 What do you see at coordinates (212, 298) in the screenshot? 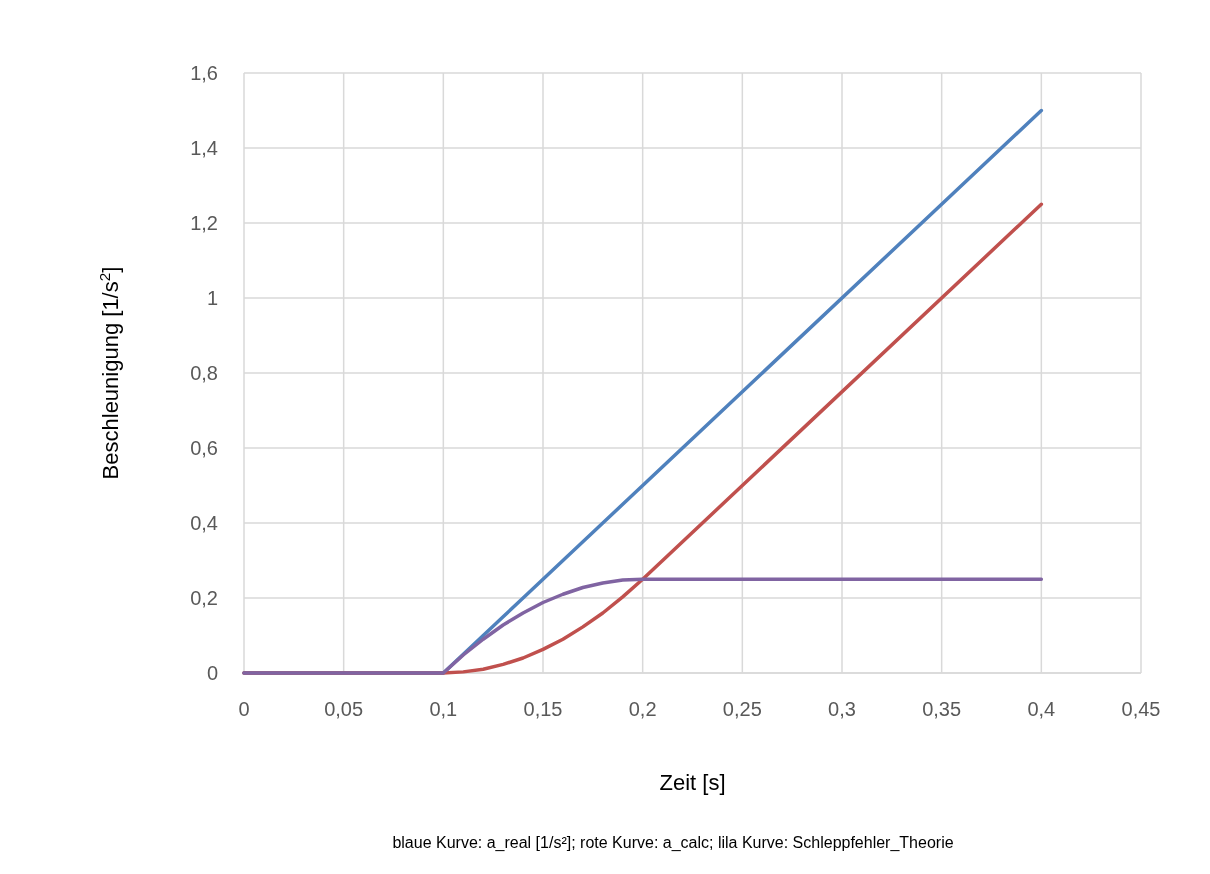
I see `y-tick-label: 1` at bounding box center [212, 298].